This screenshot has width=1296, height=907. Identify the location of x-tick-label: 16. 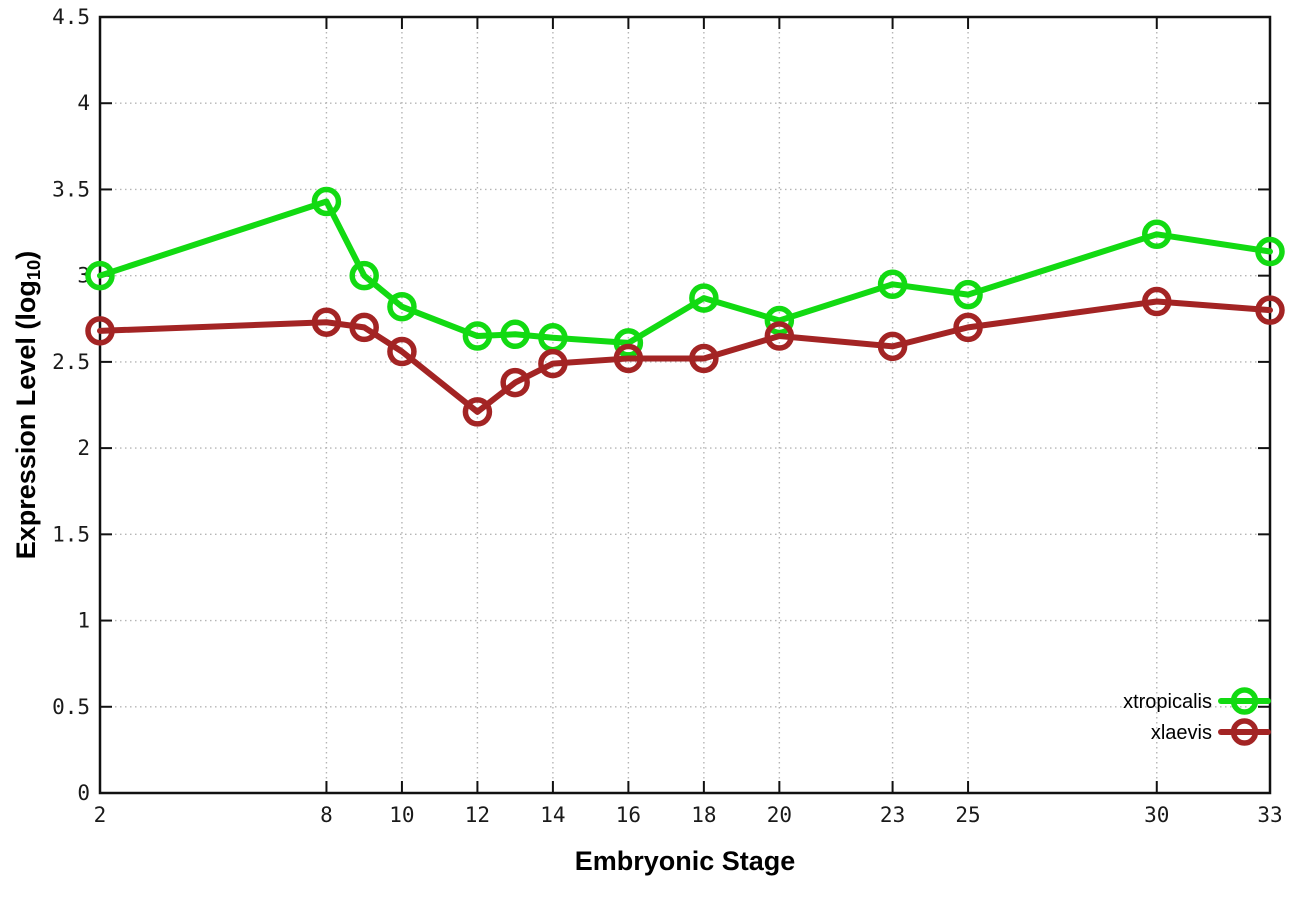
(628, 815).